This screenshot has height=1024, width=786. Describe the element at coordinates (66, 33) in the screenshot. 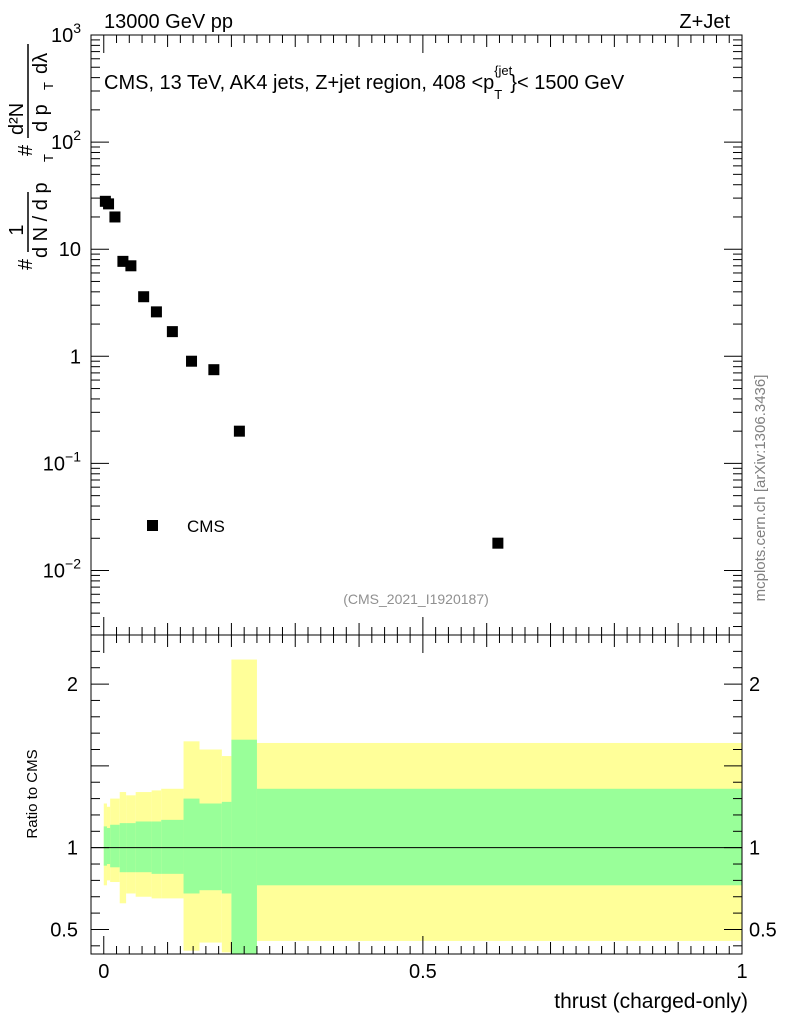

I see `main-ytick-label-0: 10³` at that location.